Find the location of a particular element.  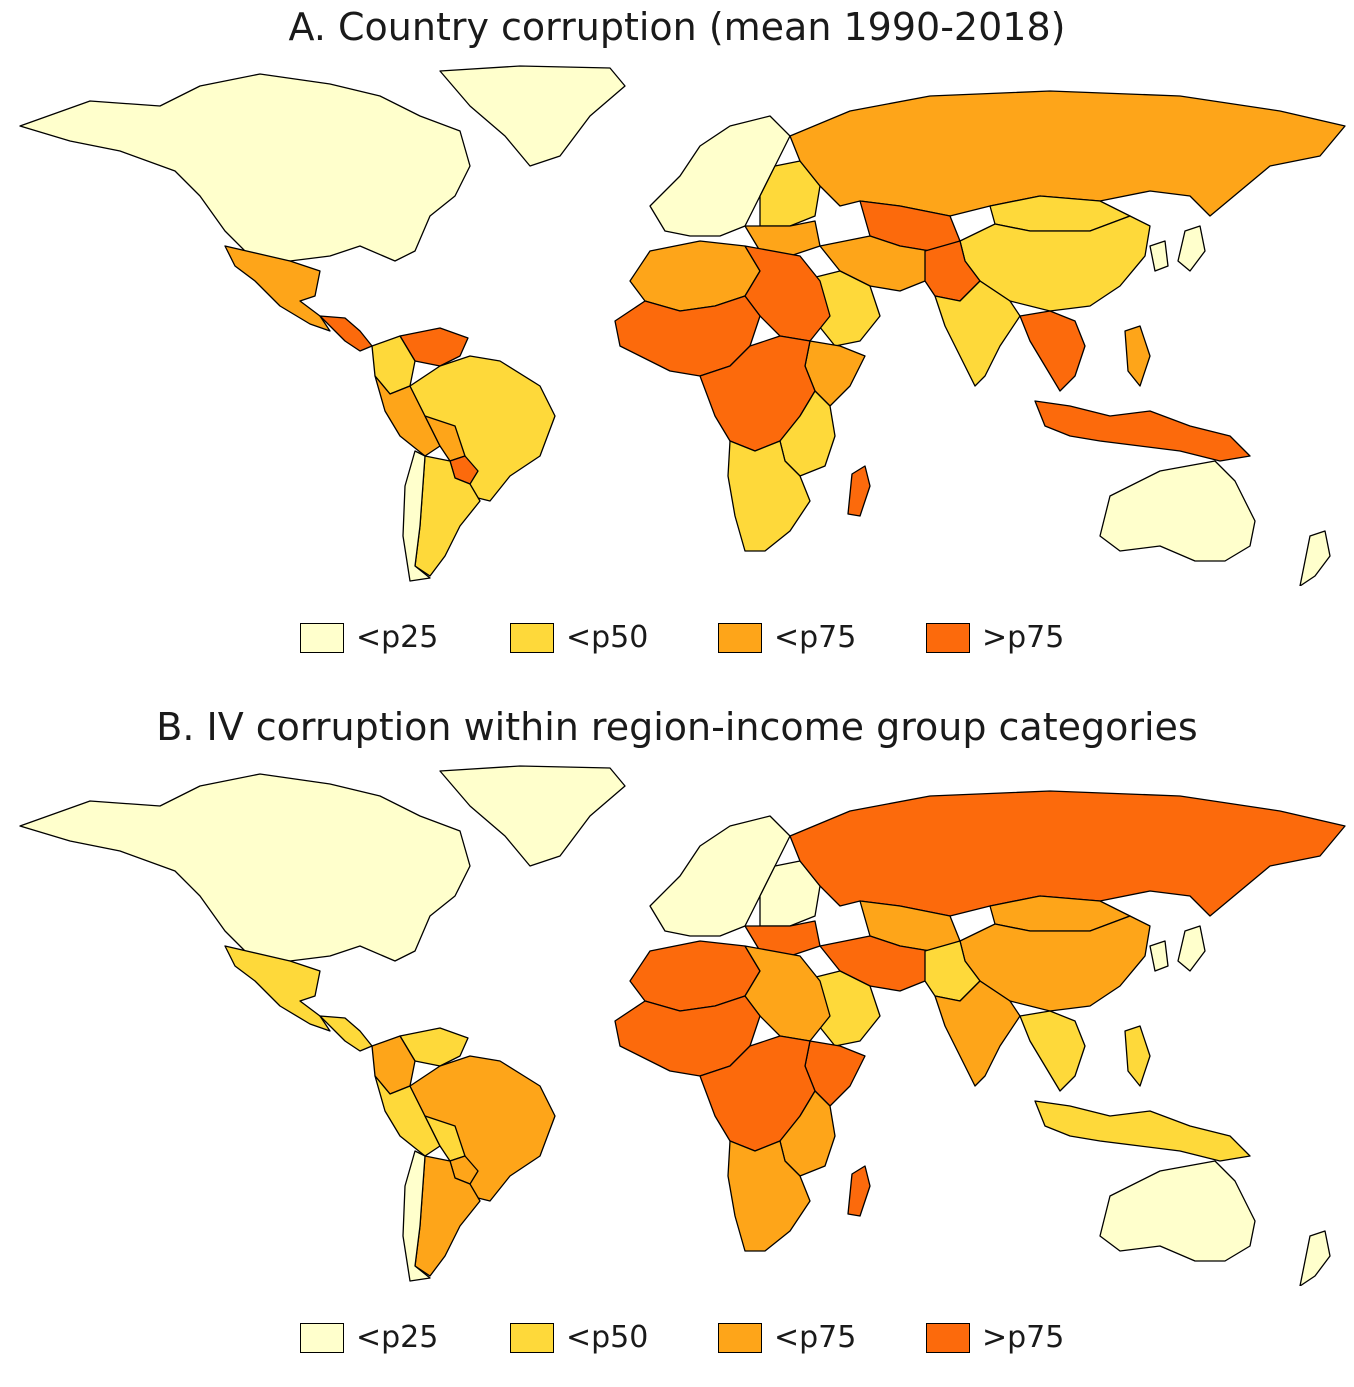

panel-b-legend: <p25 <p50 <p75 >p75 is located at coordinates (677, 1338).